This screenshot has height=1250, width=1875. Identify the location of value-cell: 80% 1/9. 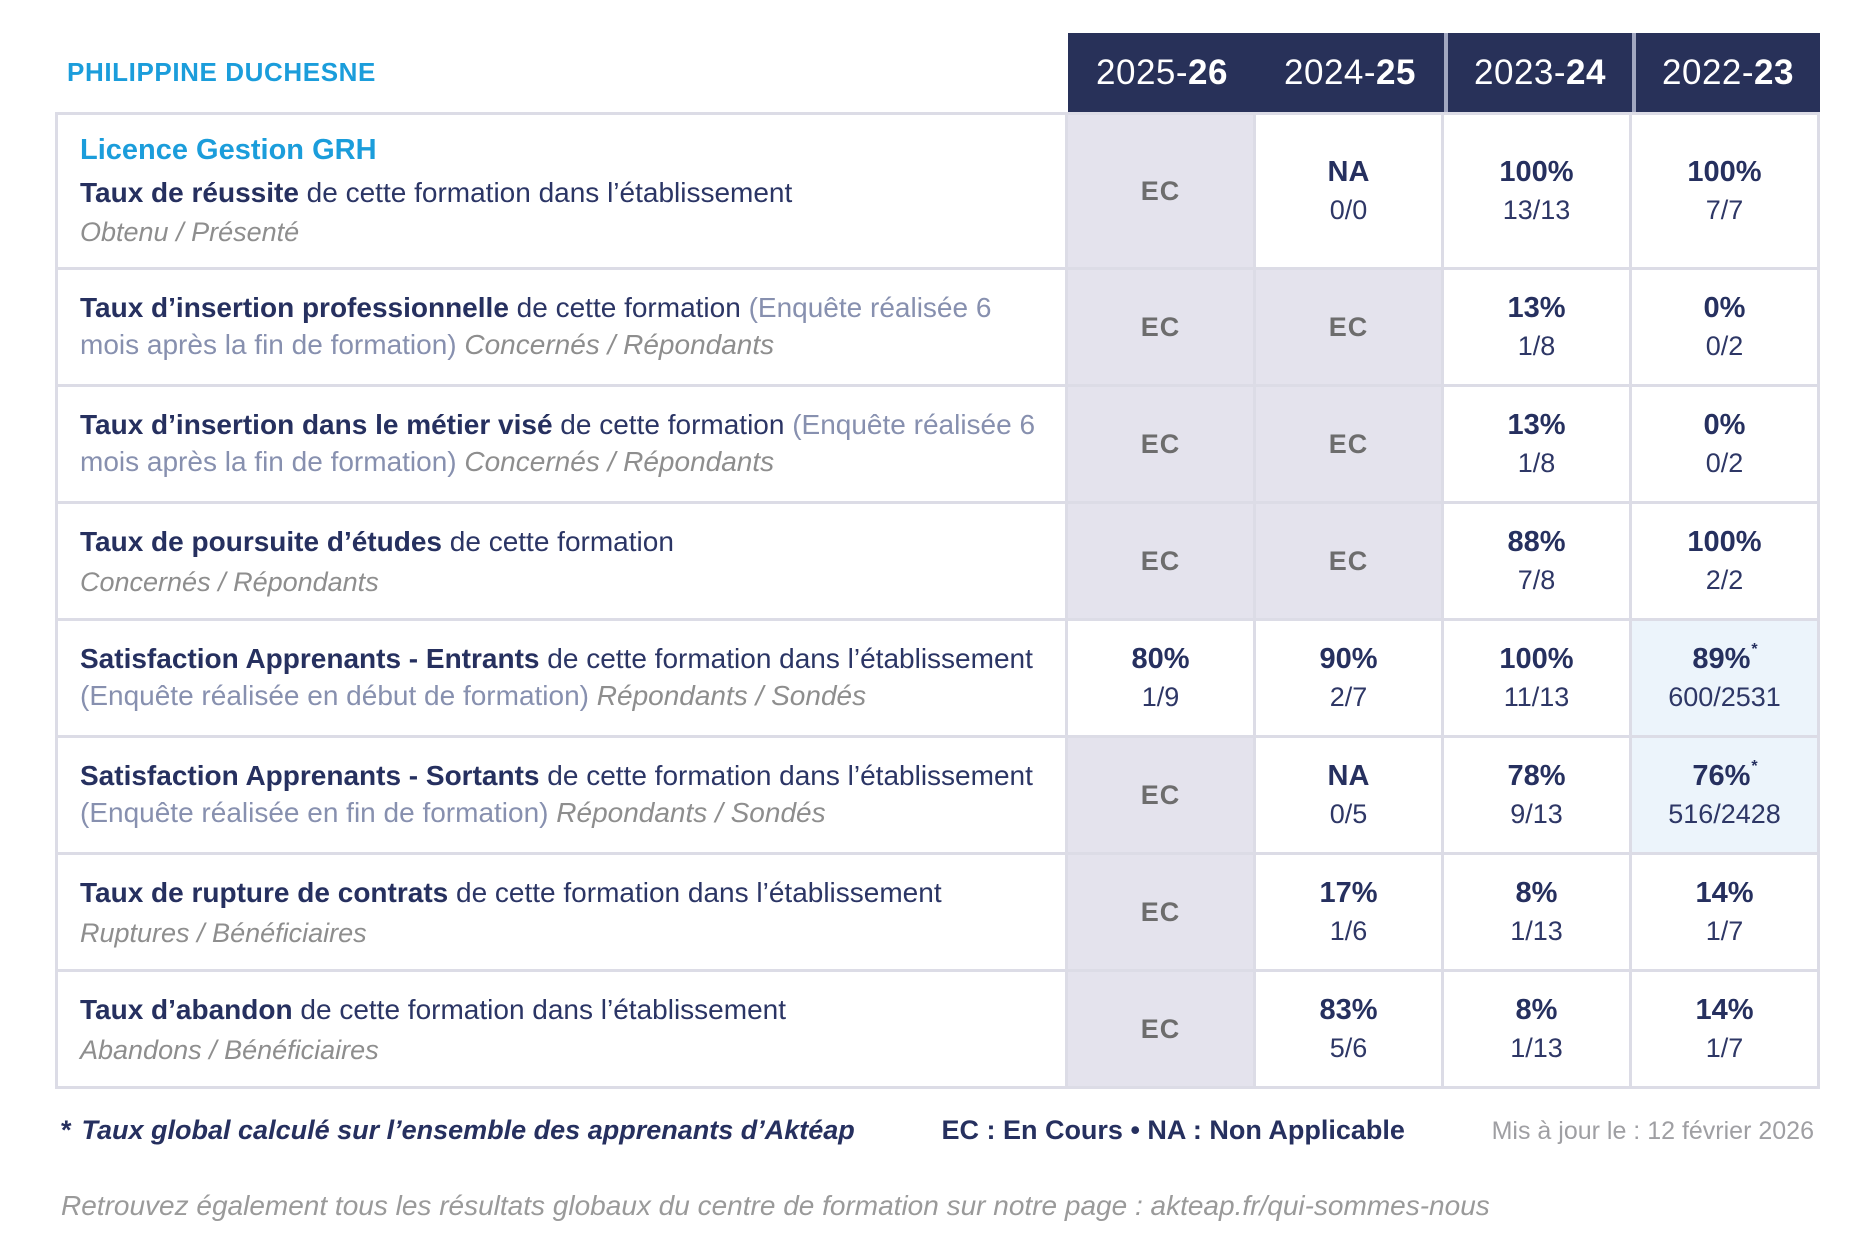
(1162, 679).